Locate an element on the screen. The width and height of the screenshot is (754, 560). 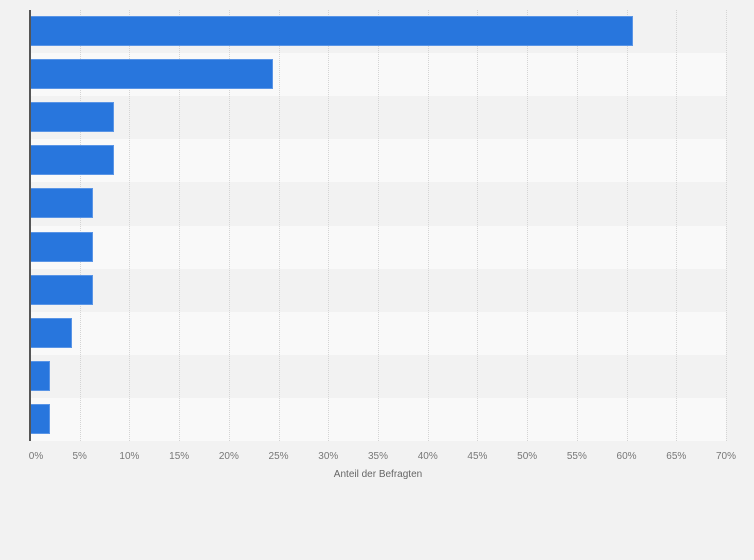
x-tick-label: 70% is located at coordinates (726, 456).